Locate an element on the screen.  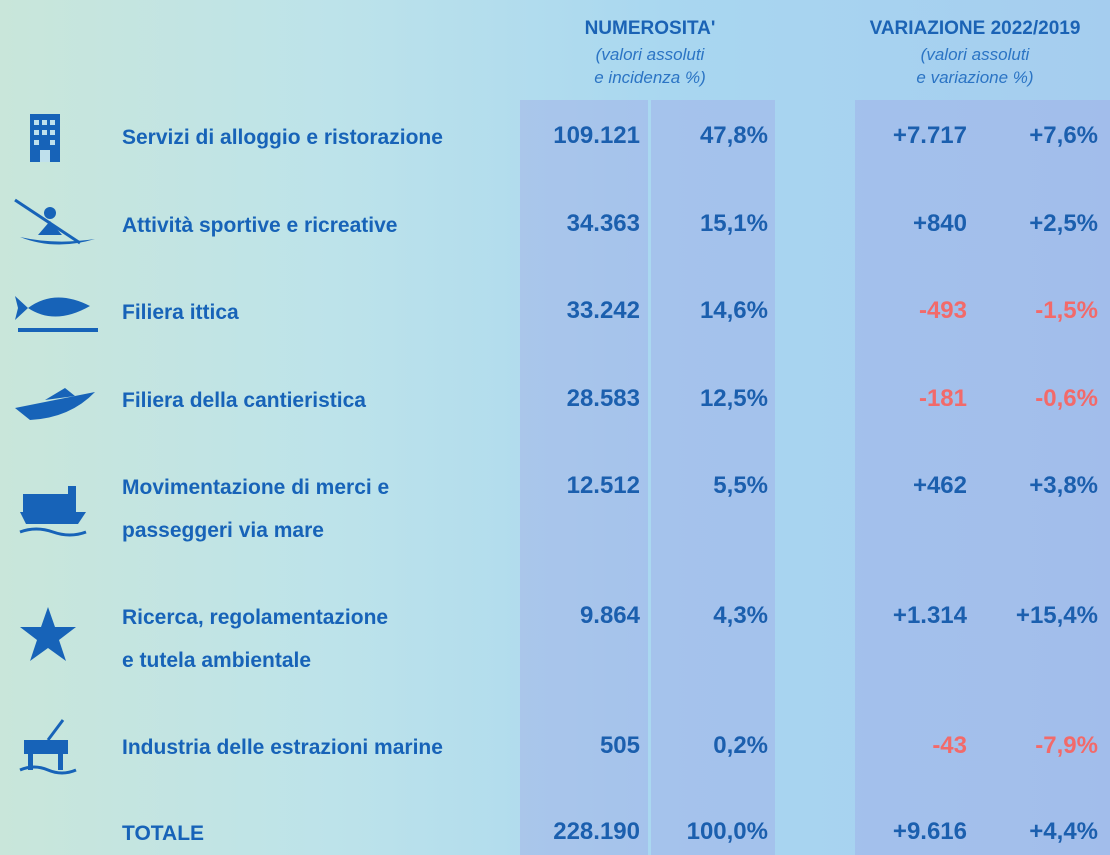
cell-value: 34.363 is located at coordinates (603, 223).